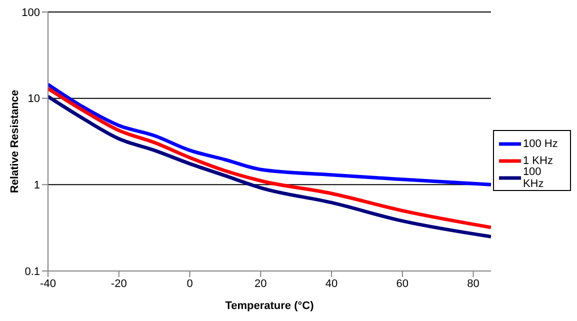  Describe the element at coordinates (269, 306) in the screenshot. I see `x-axis-title: Temperature (°C)` at that location.